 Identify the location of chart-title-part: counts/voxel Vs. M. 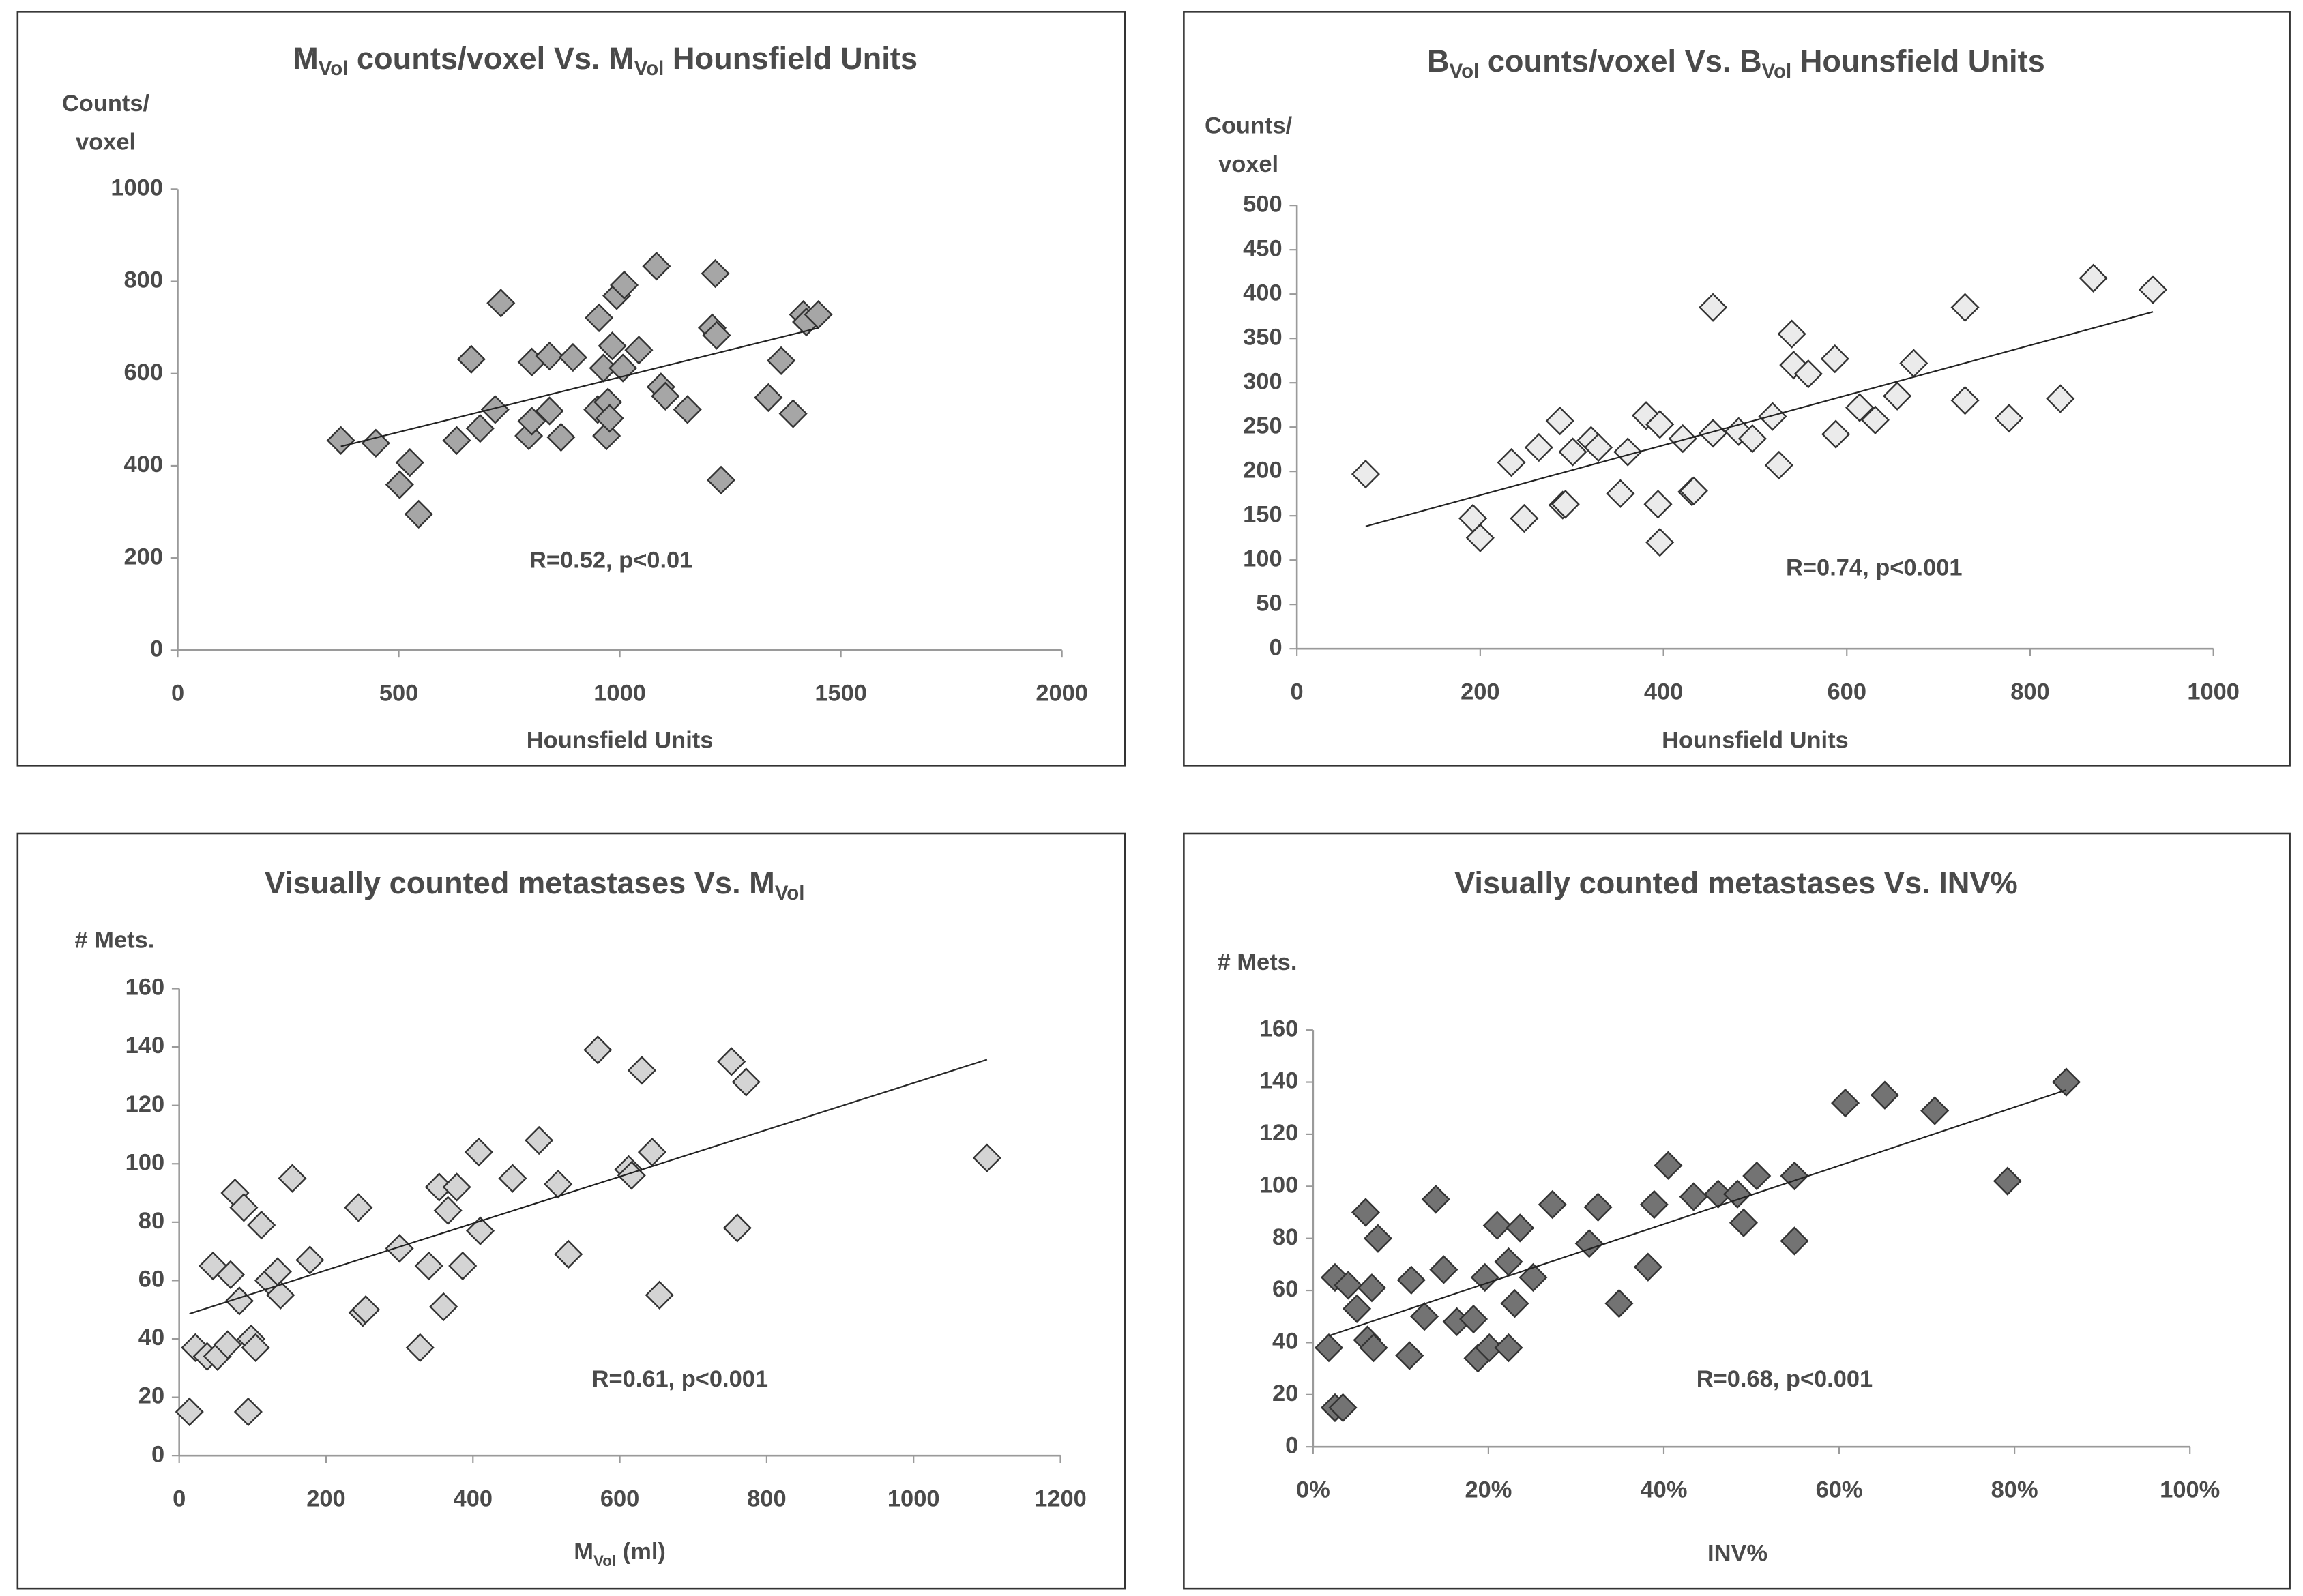
(491, 59).